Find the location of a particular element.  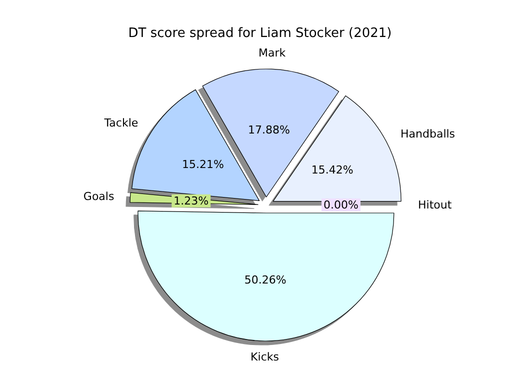

data-label: 50.26% is located at coordinates (265, 279).